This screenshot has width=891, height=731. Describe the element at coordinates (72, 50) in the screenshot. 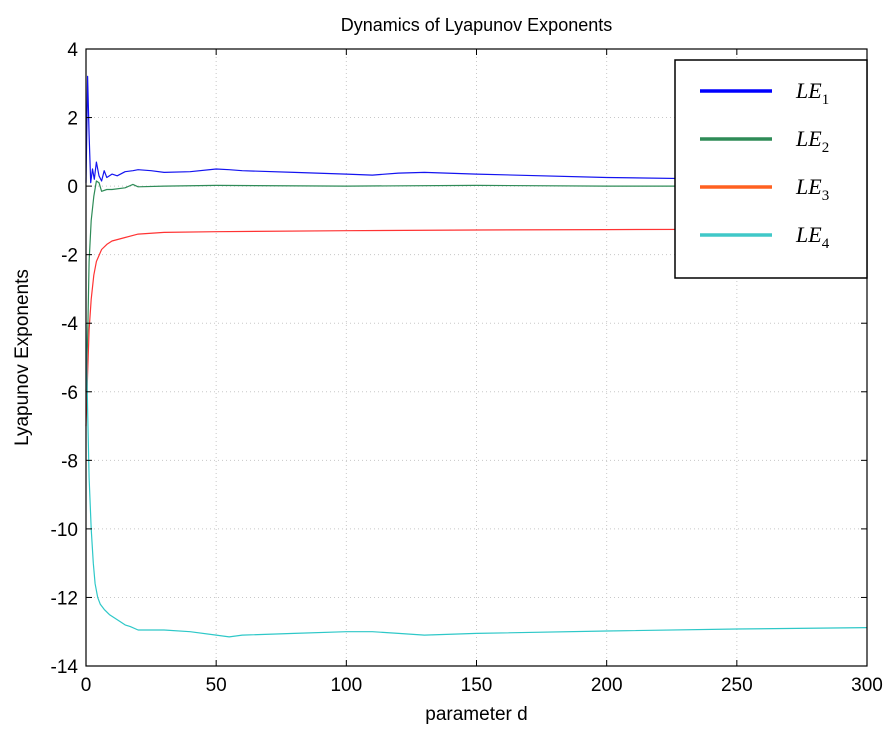

I see `y-tick-label: 4` at that location.